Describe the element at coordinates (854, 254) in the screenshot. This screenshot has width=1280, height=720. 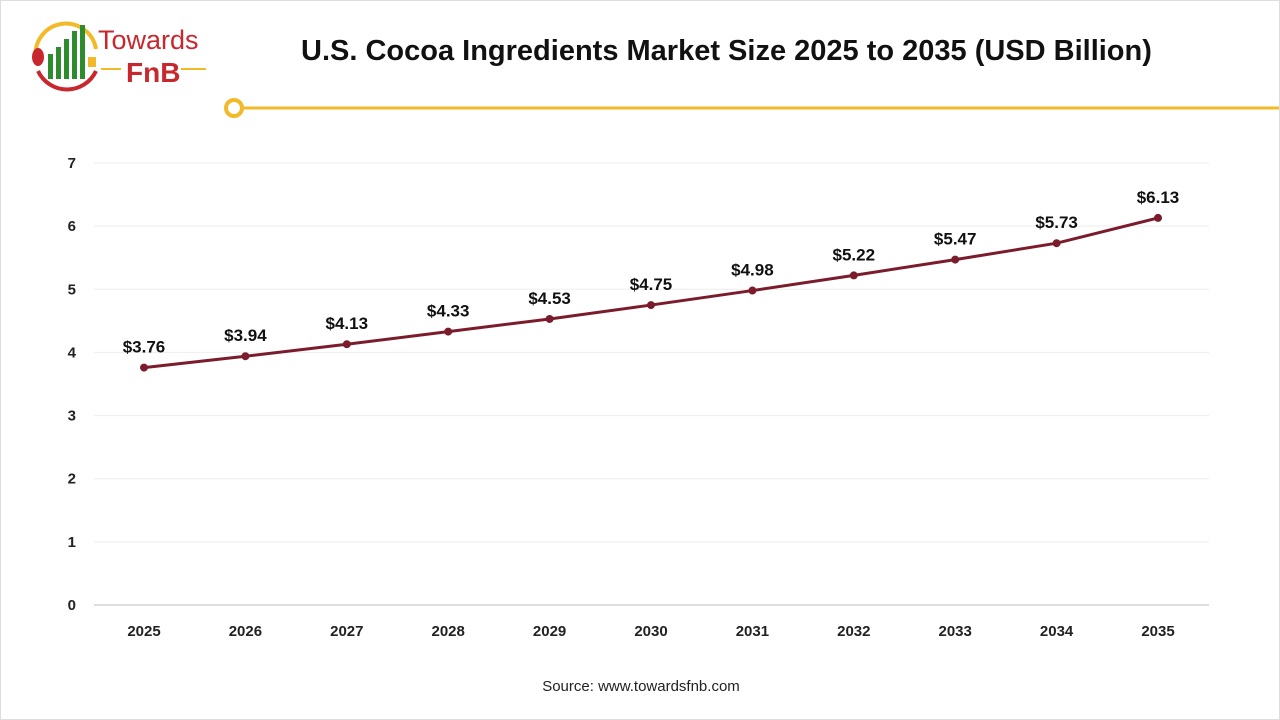
I see `data-label: $5.22` at that location.